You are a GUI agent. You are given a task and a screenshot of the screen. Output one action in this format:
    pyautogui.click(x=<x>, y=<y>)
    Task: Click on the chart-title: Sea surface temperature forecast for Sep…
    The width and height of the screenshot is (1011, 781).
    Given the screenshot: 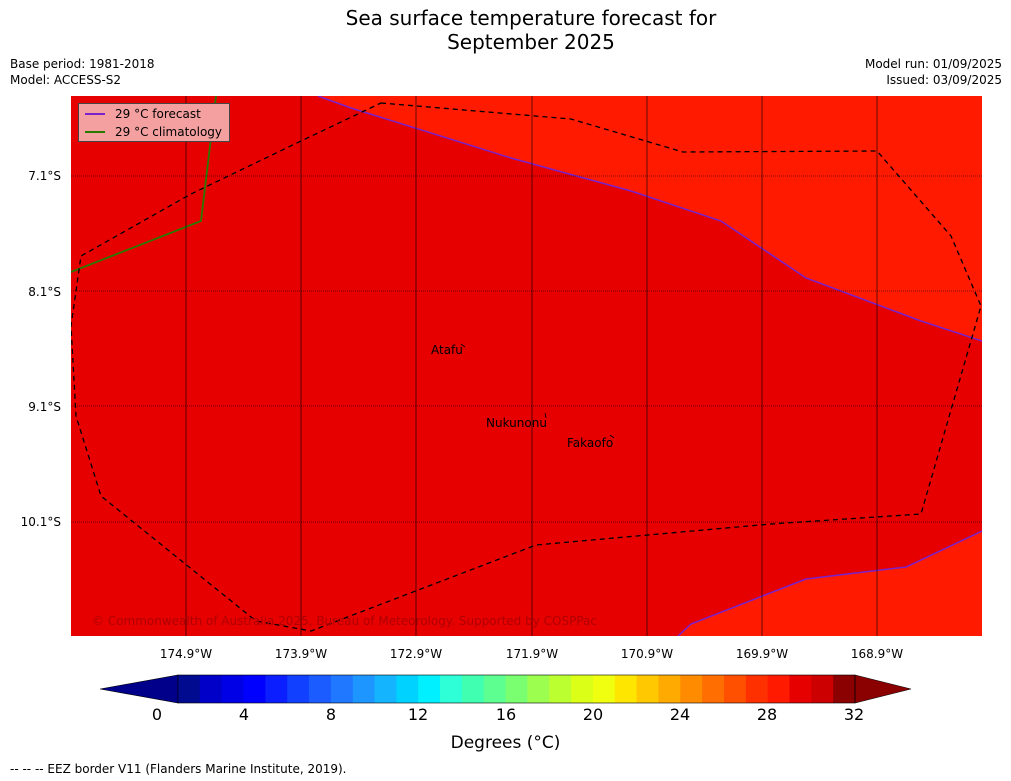 What is the action you would take?
    pyautogui.click(x=505, y=30)
    